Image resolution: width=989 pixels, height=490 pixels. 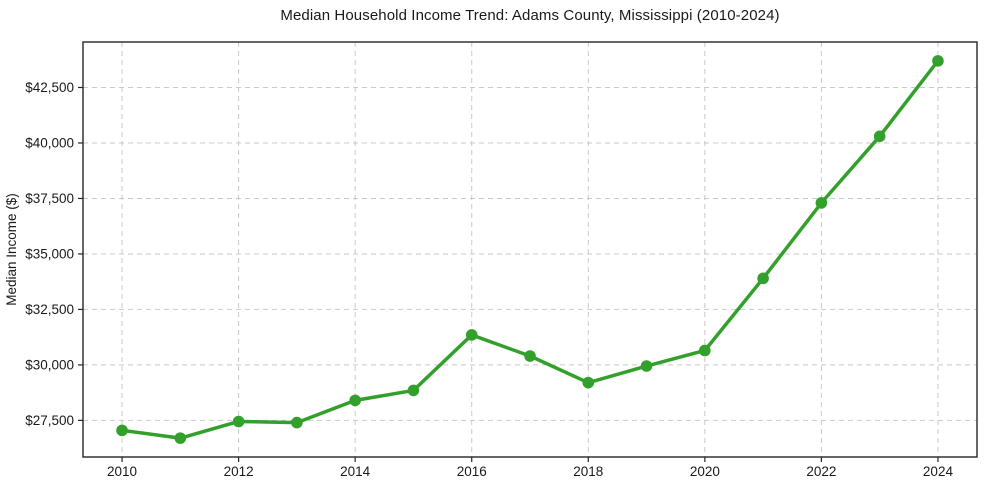 What do you see at coordinates (938, 471) in the screenshot?
I see `x-tick-label: 2024` at bounding box center [938, 471].